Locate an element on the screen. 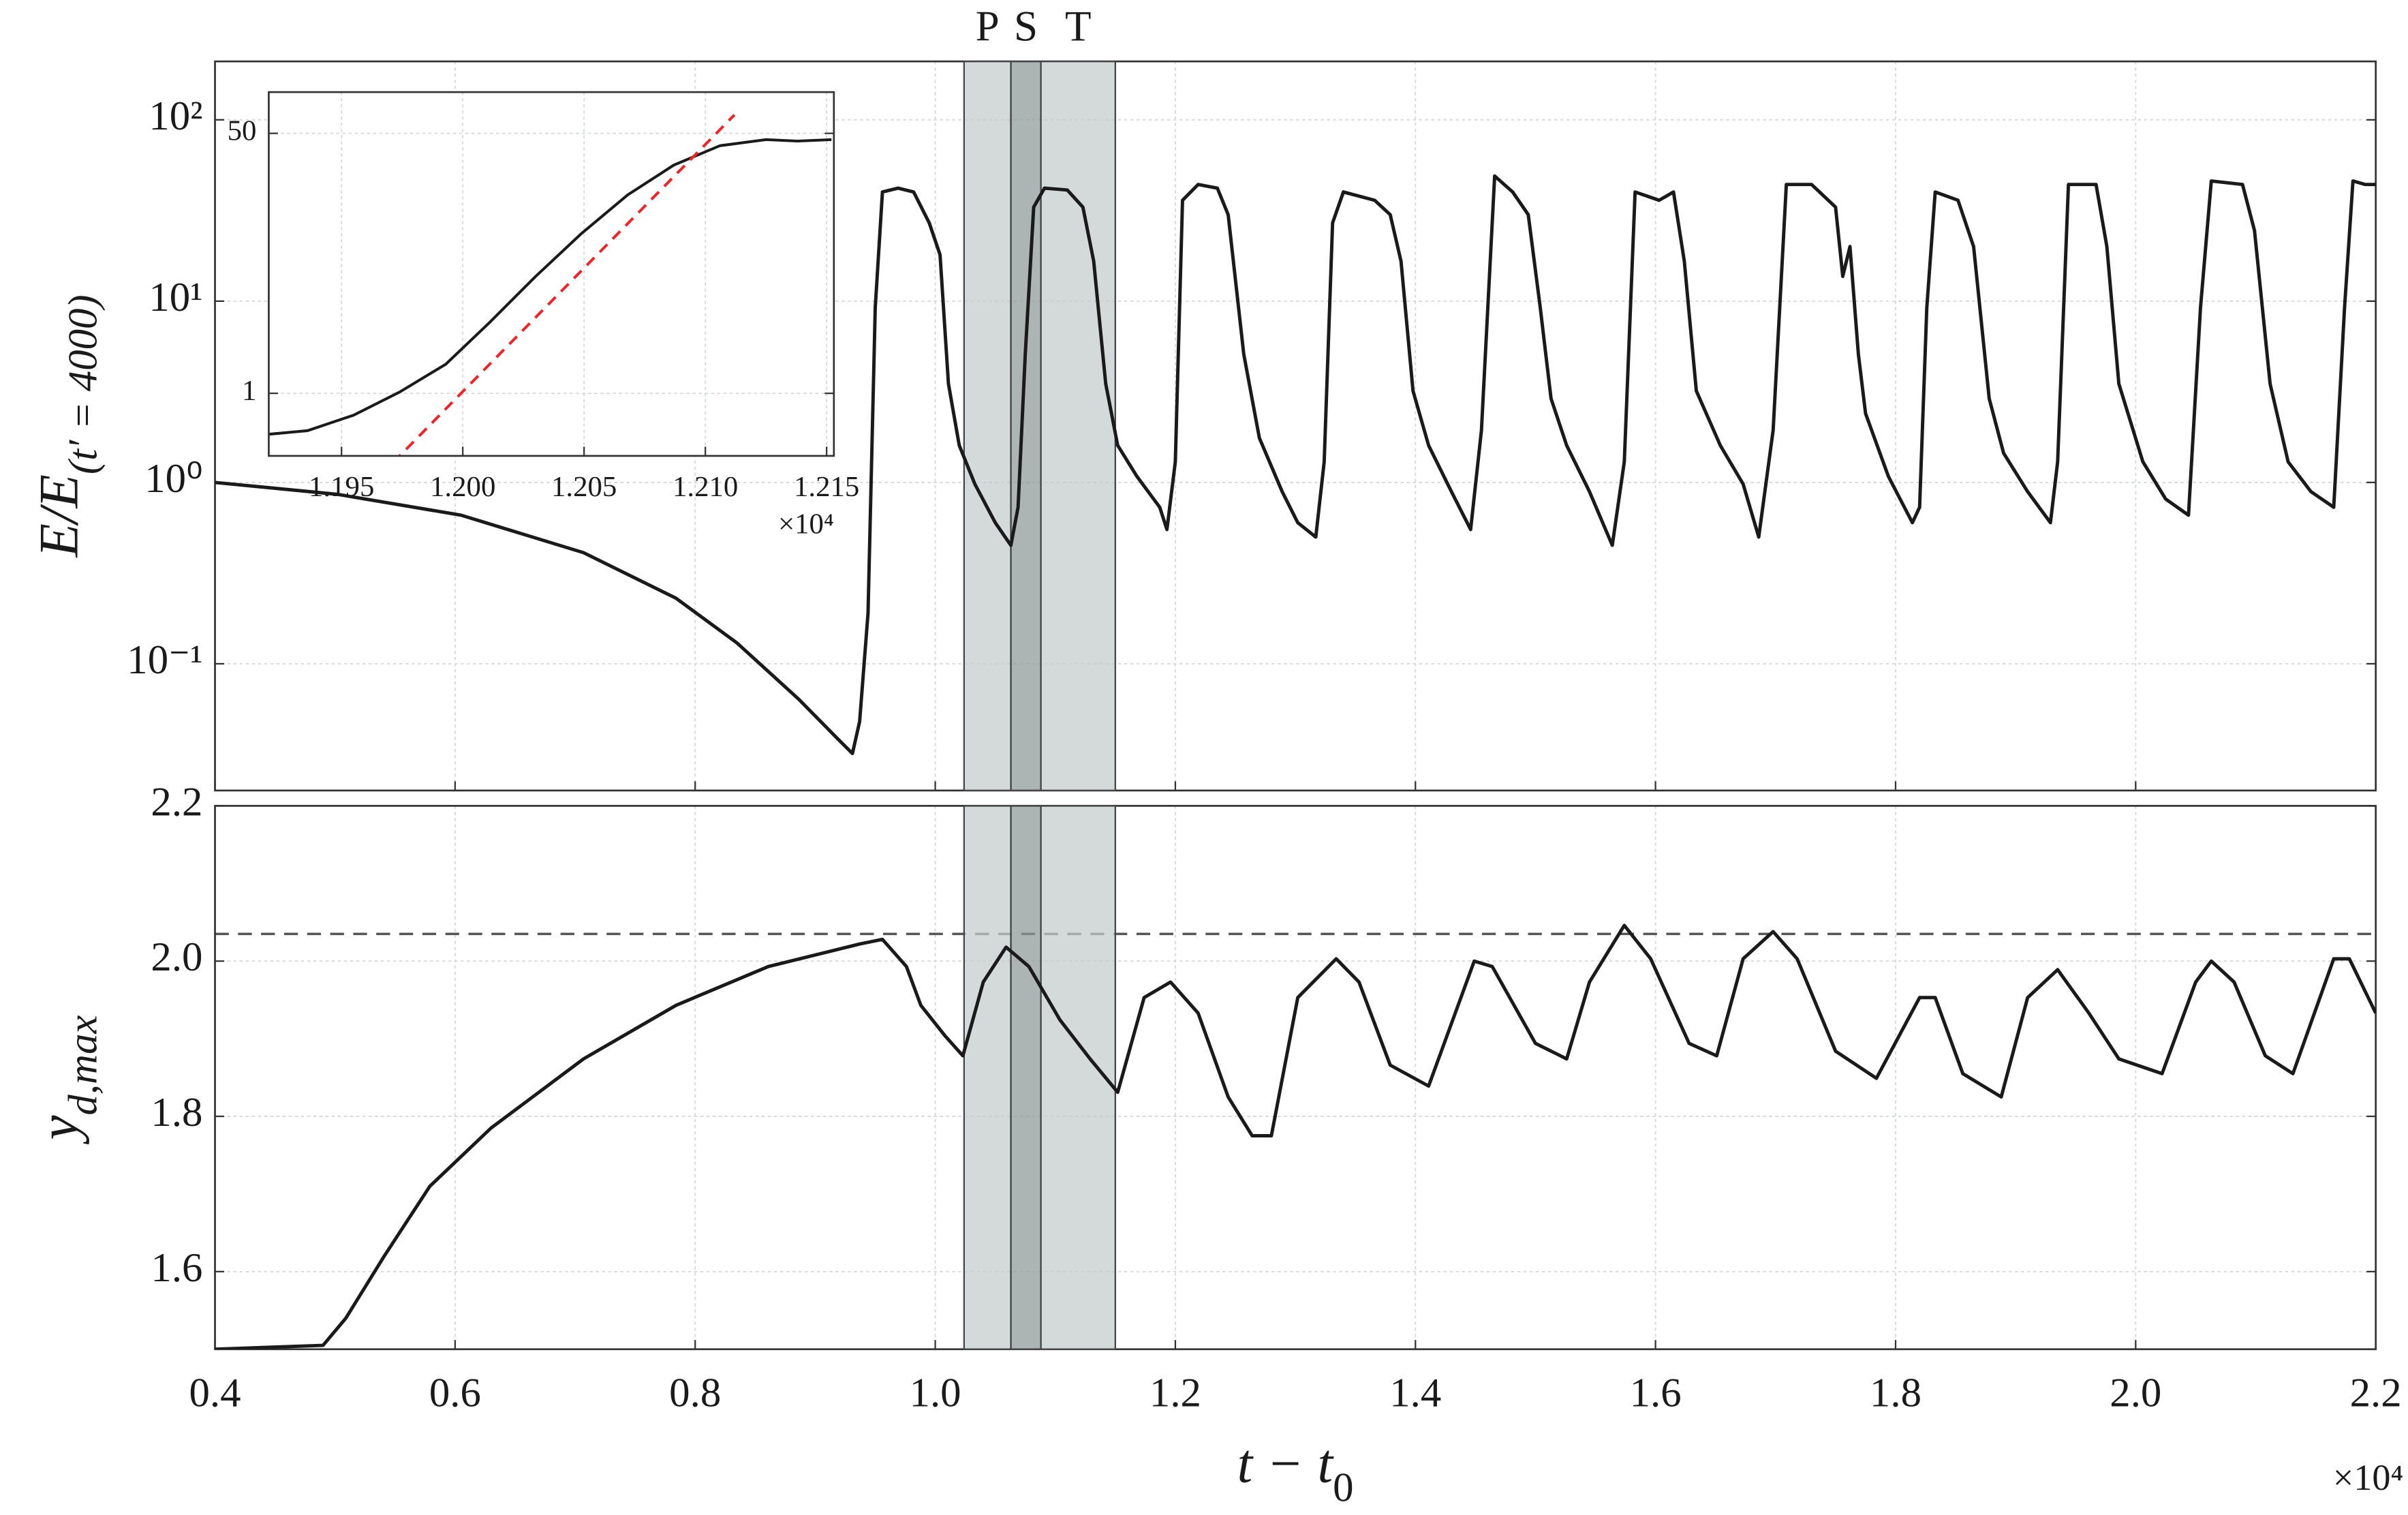 The width and height of the screenshot is (2408, 1515). y-label-sub: d,max is located at coordinates (83, 1065).